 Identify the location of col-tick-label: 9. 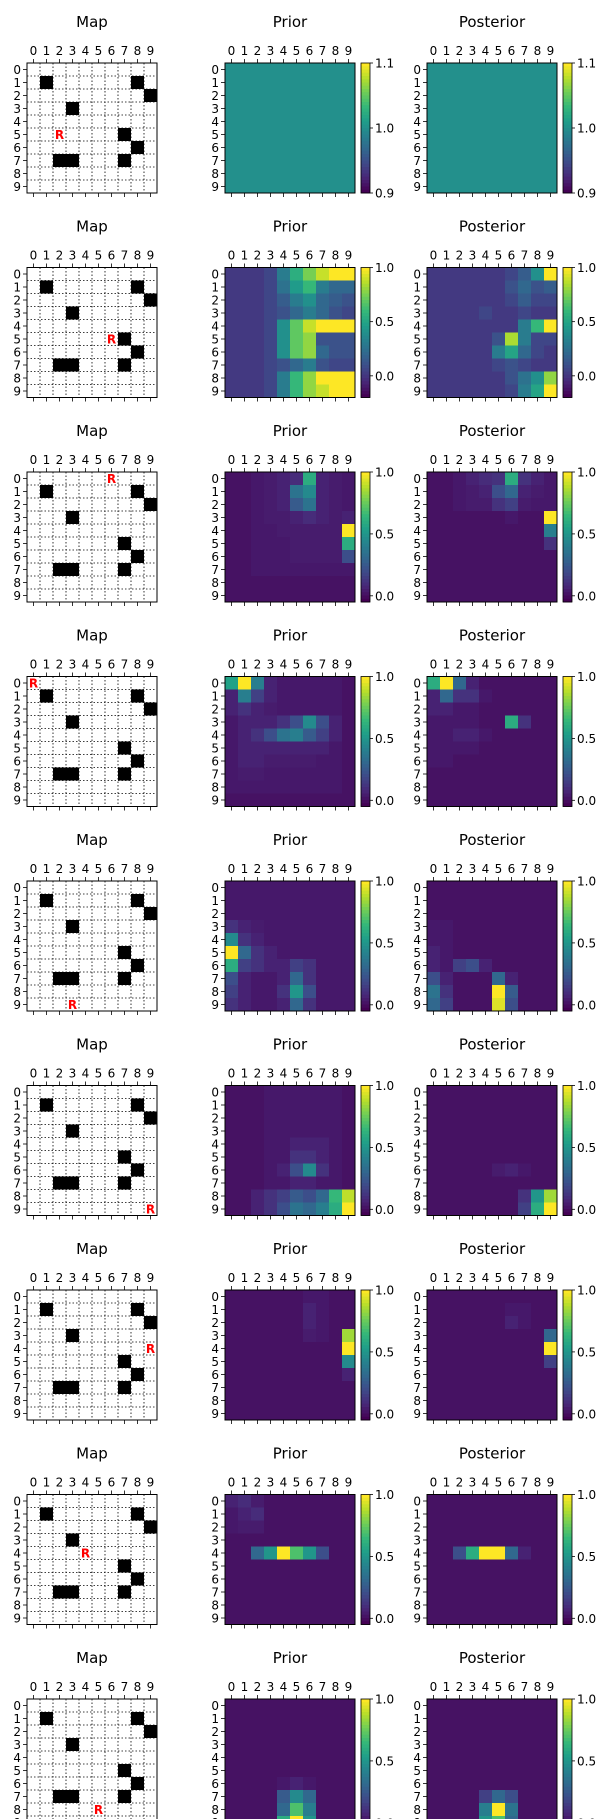
(551, 869).